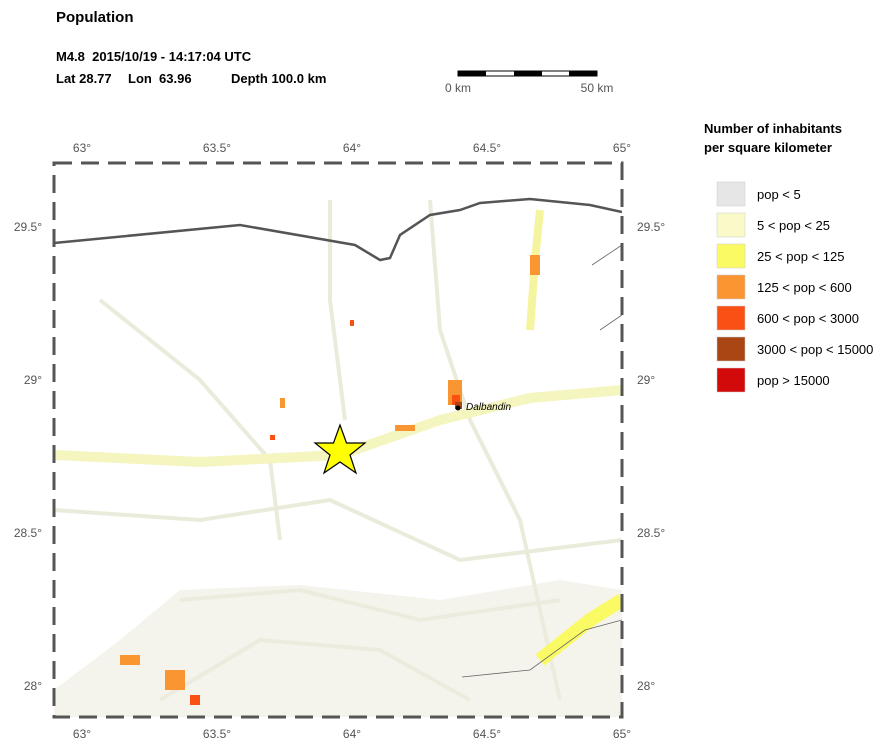 This screenshot has height=749, width=890. I want to click on event-lat: Lat 28.77, so click(84, 78).